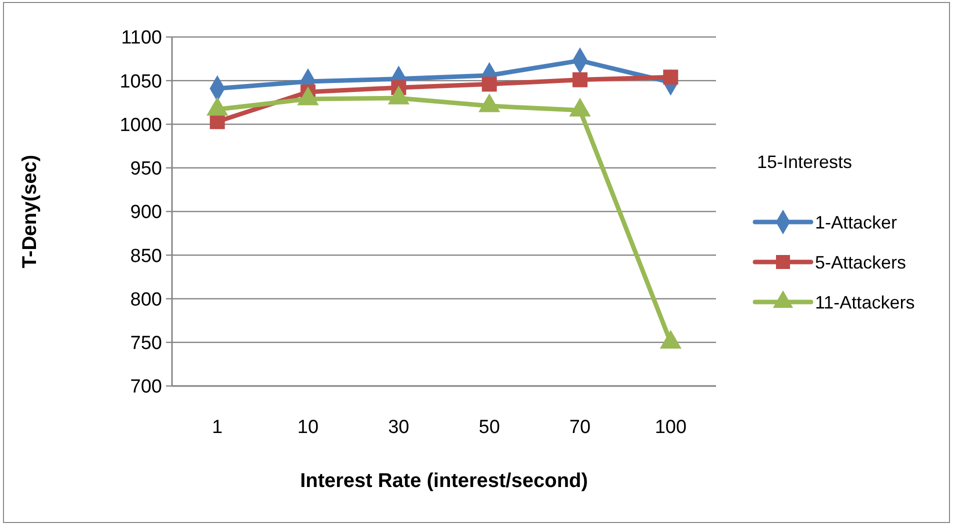 The height and width of the screenshot is (525, 954). I want to click on y-tick-label: 1050, so click(141, 81).